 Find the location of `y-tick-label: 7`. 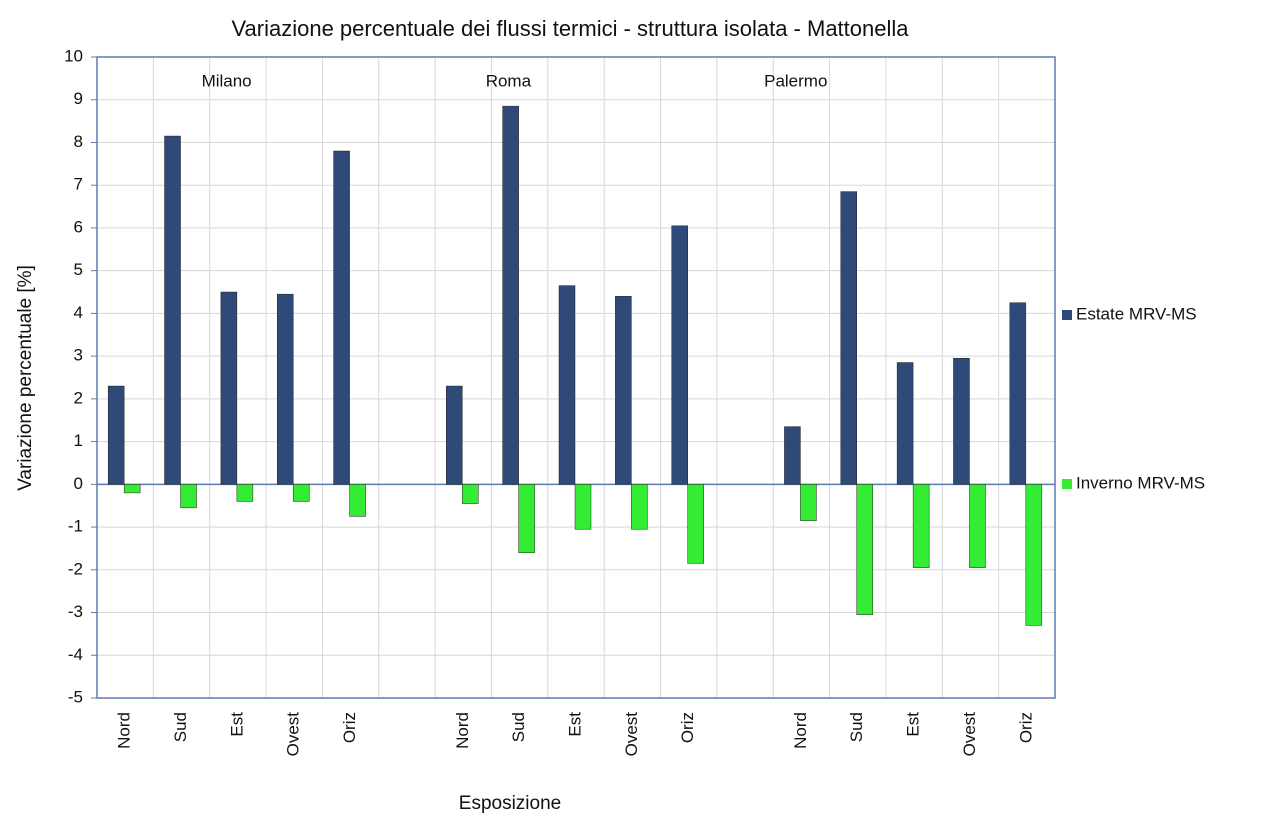

y-tick-label: 7 is located at coordinates (78, 184).